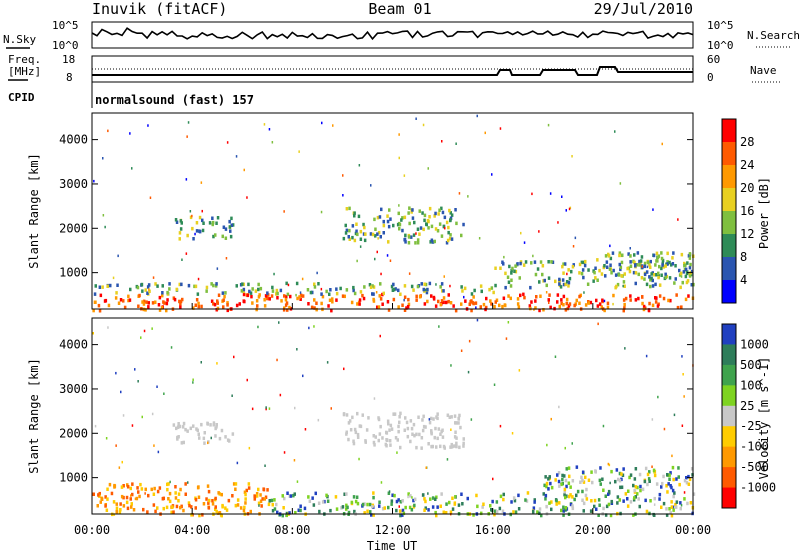 Image resolution: width=800 pixels, height=554 pixels. Describe the element at coordinates (747, 165) in the screenshot. I see `colorbar-tick-label: 24` at that location.